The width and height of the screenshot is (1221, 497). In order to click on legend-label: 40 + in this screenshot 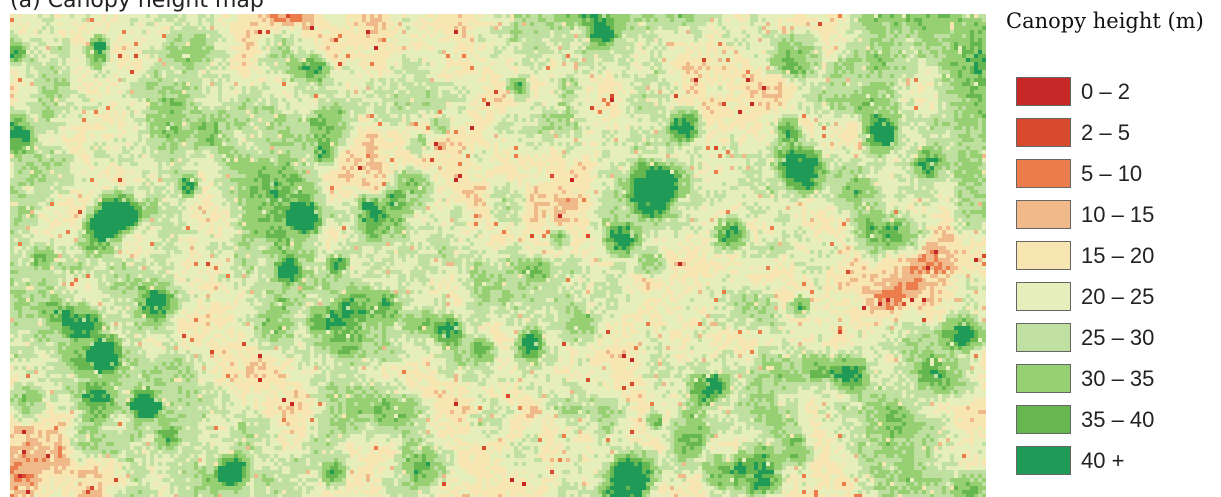, I will do `click(1103, 460)`.